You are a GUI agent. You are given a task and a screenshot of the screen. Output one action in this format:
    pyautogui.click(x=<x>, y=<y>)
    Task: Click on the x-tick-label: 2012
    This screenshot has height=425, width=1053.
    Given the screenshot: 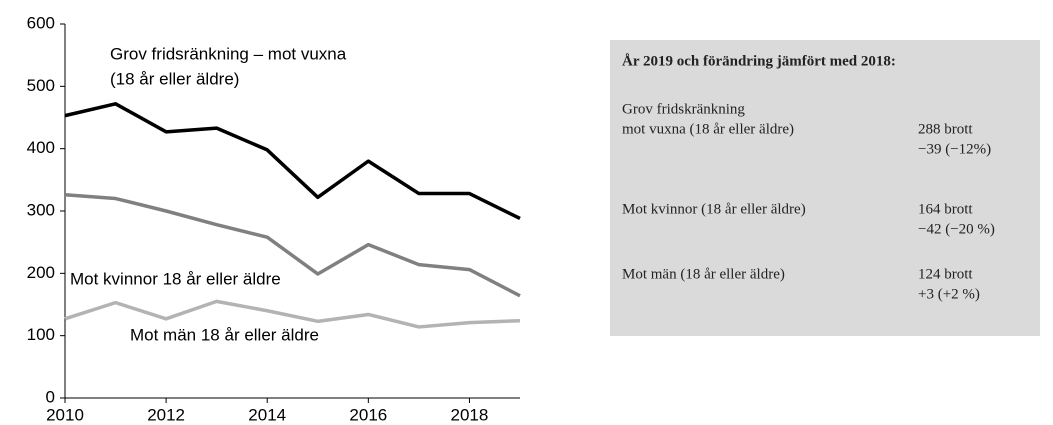 What is the action you would take?
    pyautogui.click(x=166, y=414)
    